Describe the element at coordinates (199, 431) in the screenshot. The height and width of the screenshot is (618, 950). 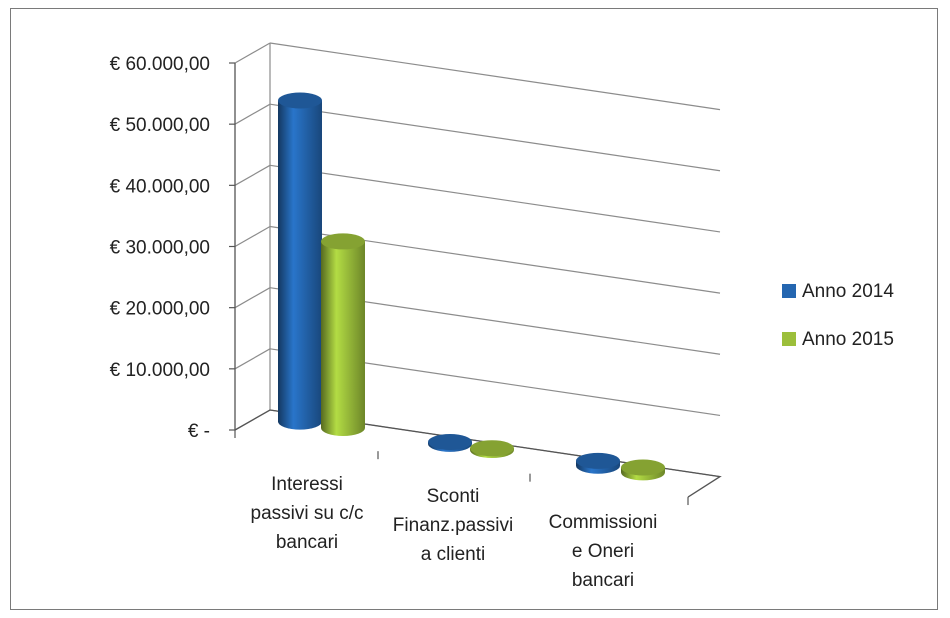
I see `y-tick-label: € -` at that location.